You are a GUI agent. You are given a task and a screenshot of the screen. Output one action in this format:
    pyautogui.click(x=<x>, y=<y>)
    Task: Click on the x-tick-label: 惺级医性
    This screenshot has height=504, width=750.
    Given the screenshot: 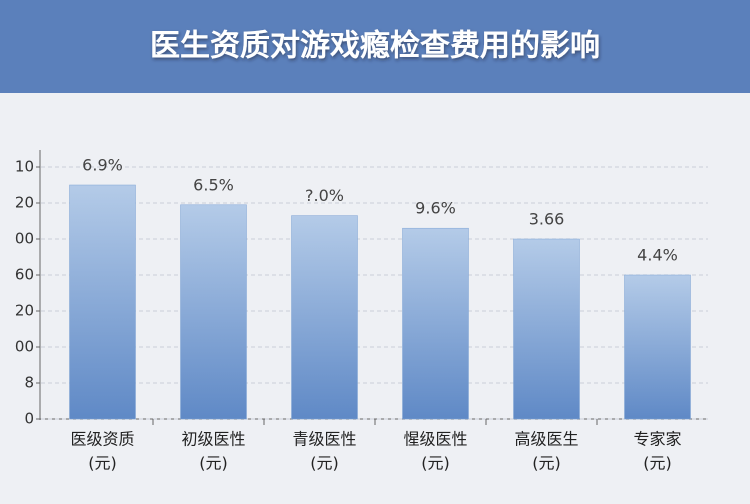 What is the action you would take?
    pyautogui.click(x=435, y=439)
    